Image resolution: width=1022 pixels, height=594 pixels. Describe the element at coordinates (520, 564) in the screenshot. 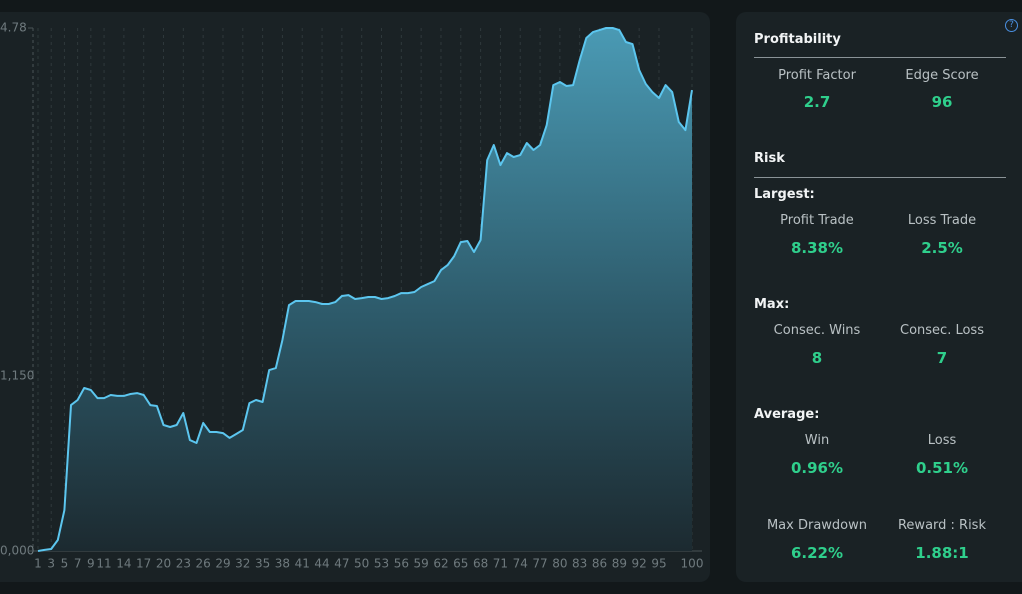

I see `x-tick-label: 74` at that location.